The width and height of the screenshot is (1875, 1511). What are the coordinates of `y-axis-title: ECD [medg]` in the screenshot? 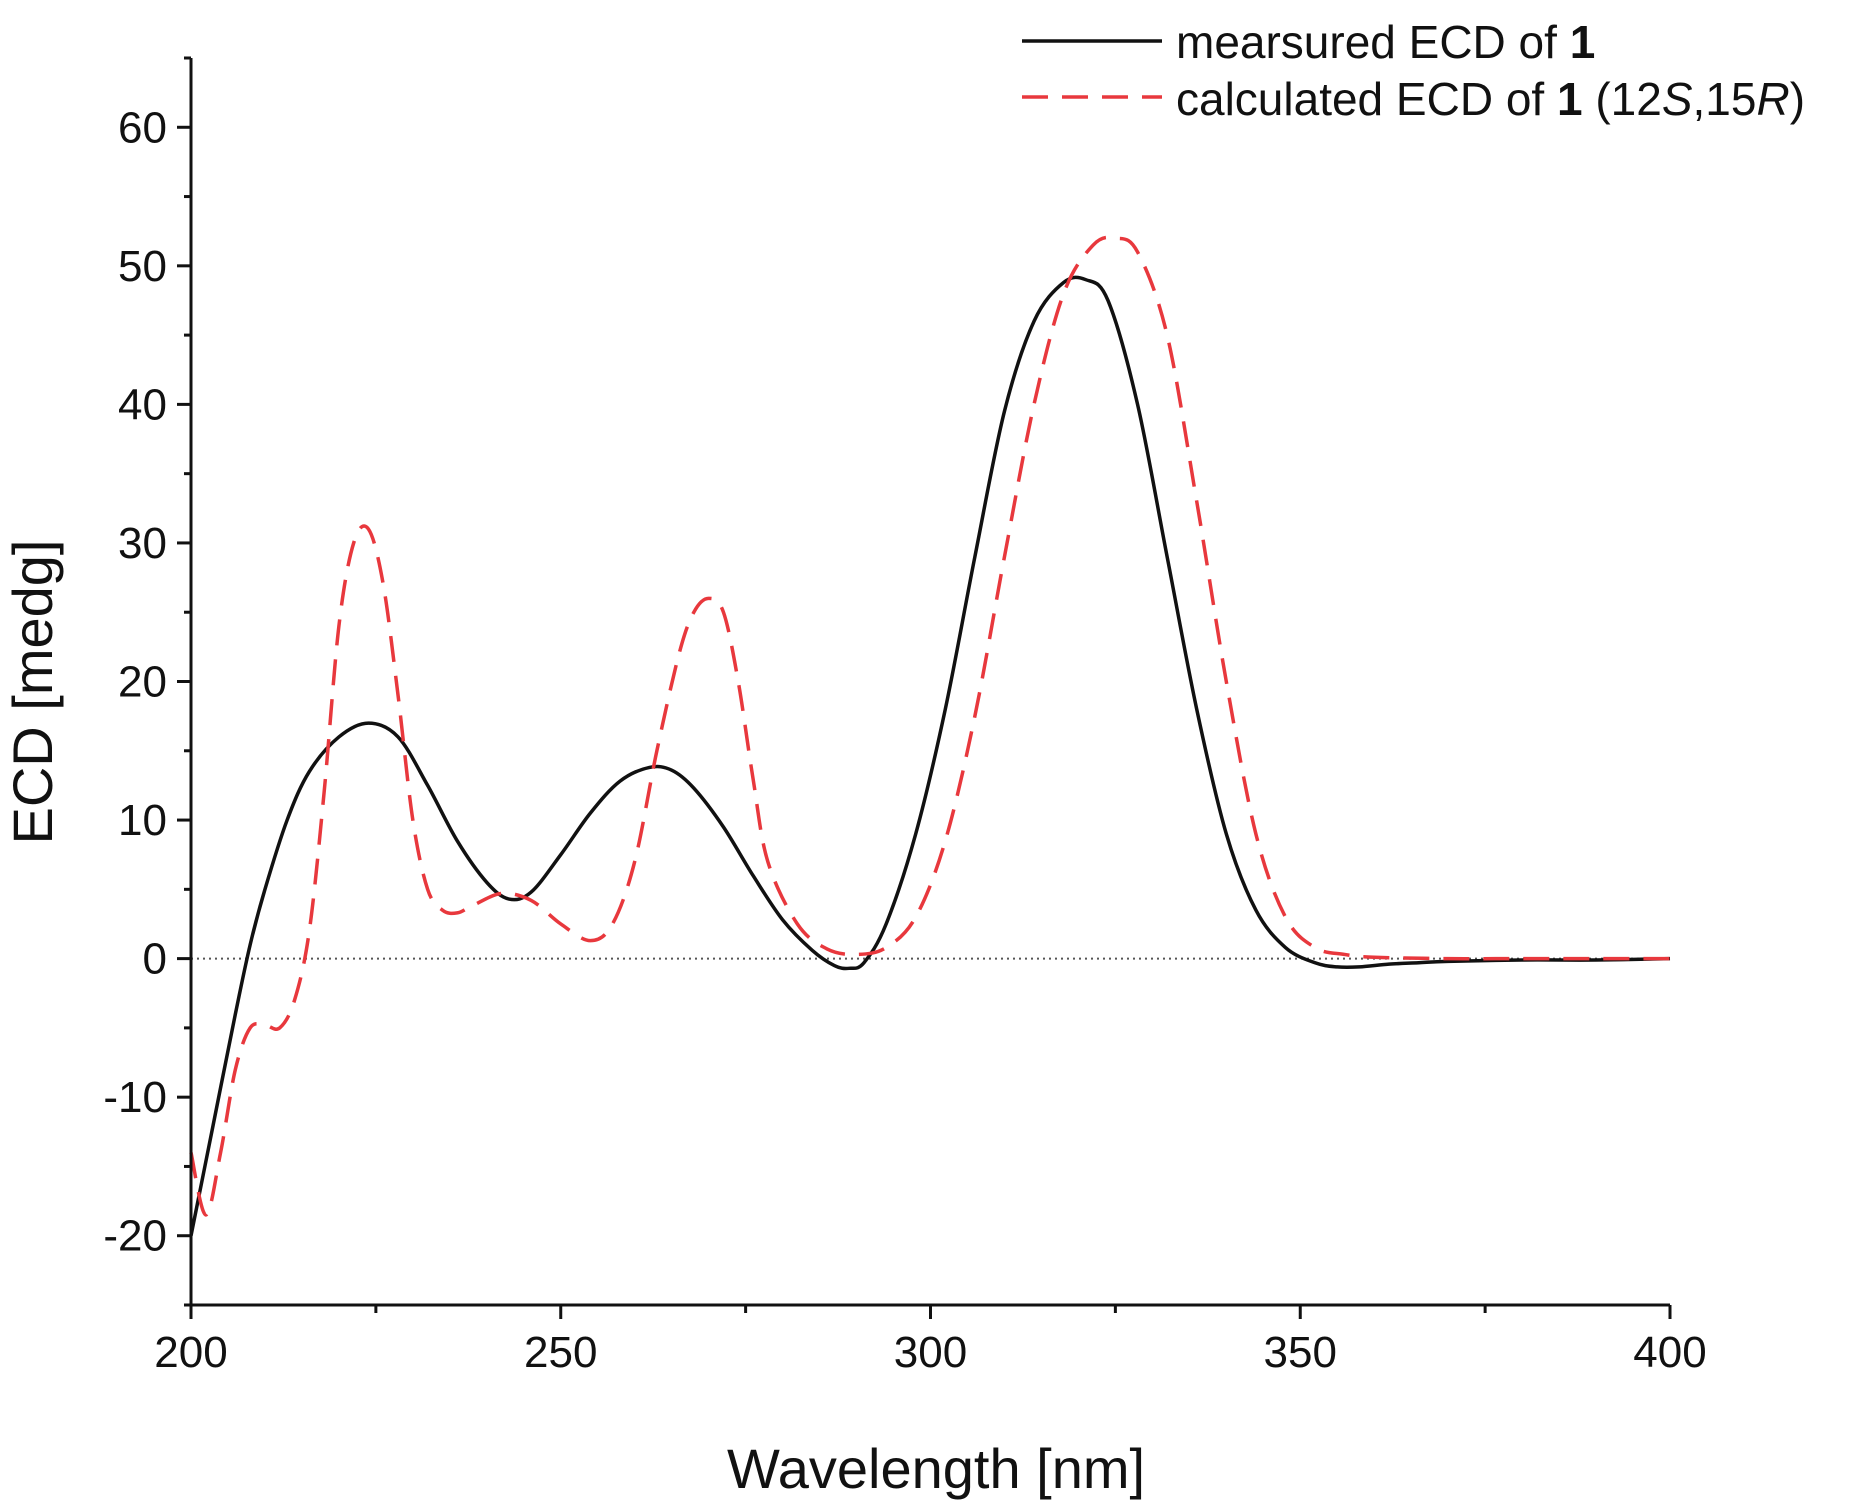 It's located at (32, 692).